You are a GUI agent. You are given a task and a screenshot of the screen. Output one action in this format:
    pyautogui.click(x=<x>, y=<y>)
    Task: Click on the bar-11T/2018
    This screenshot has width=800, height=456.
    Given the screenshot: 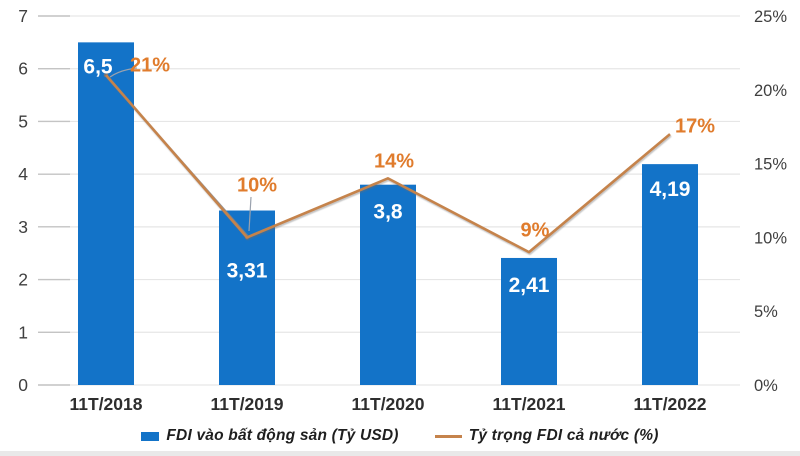 What is the action you would take?
    pyautogui.click(x=106, y=213)
    